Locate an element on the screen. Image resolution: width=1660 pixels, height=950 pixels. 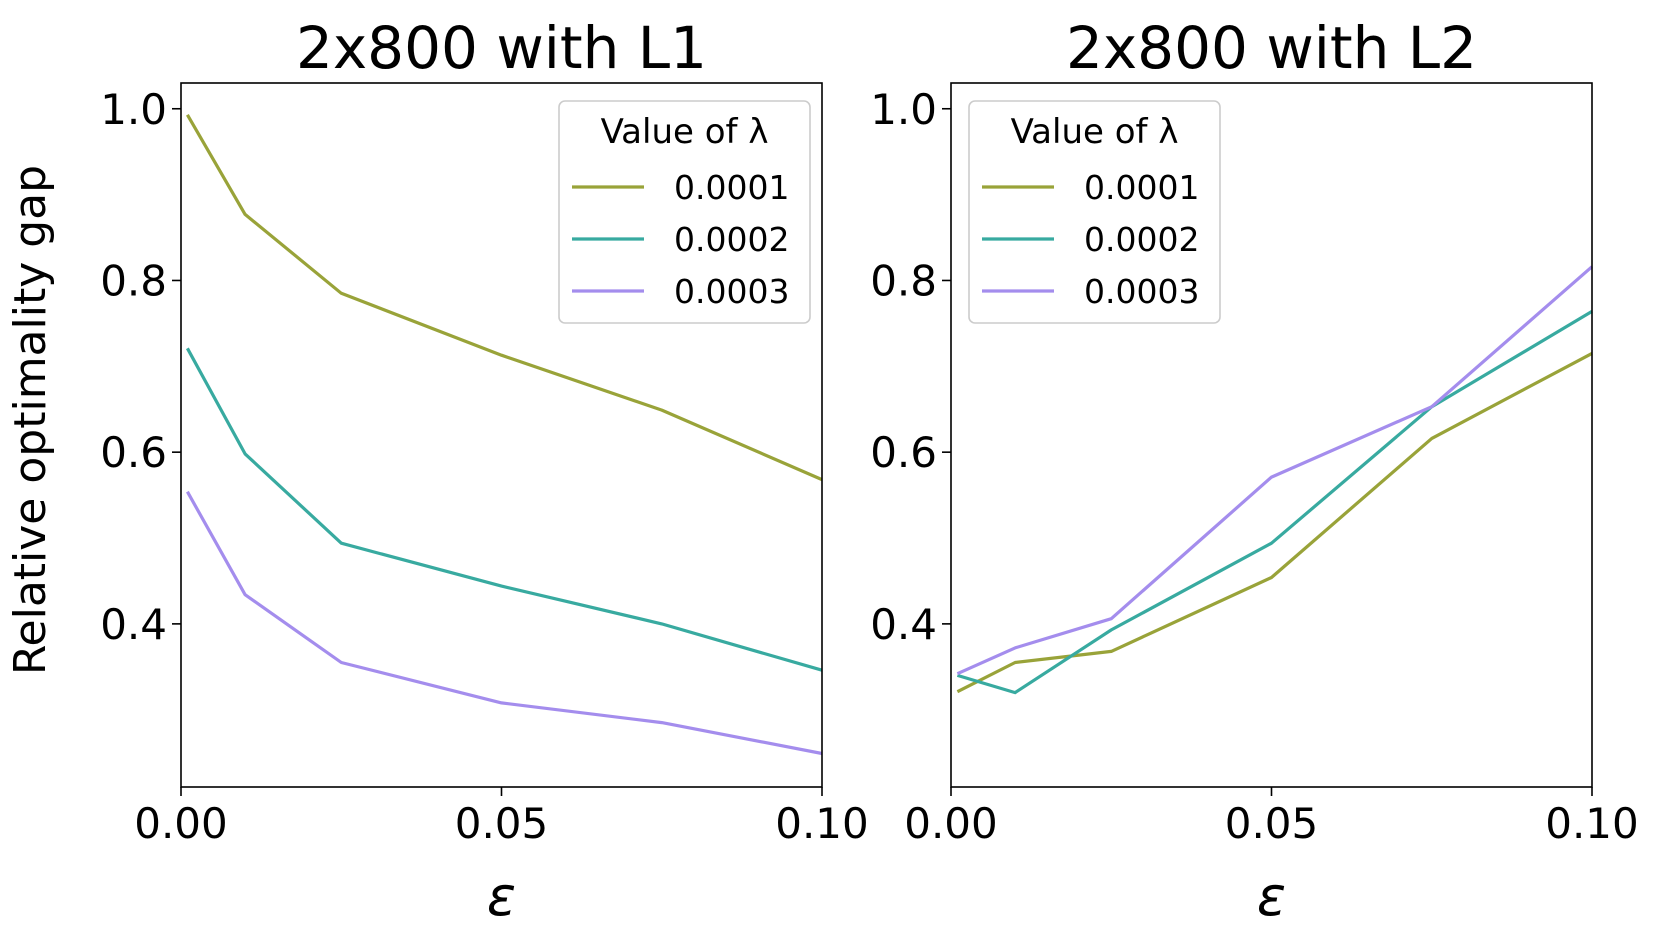
y-axis-label: Relative optimality gap is located at coordinates (30, 420).